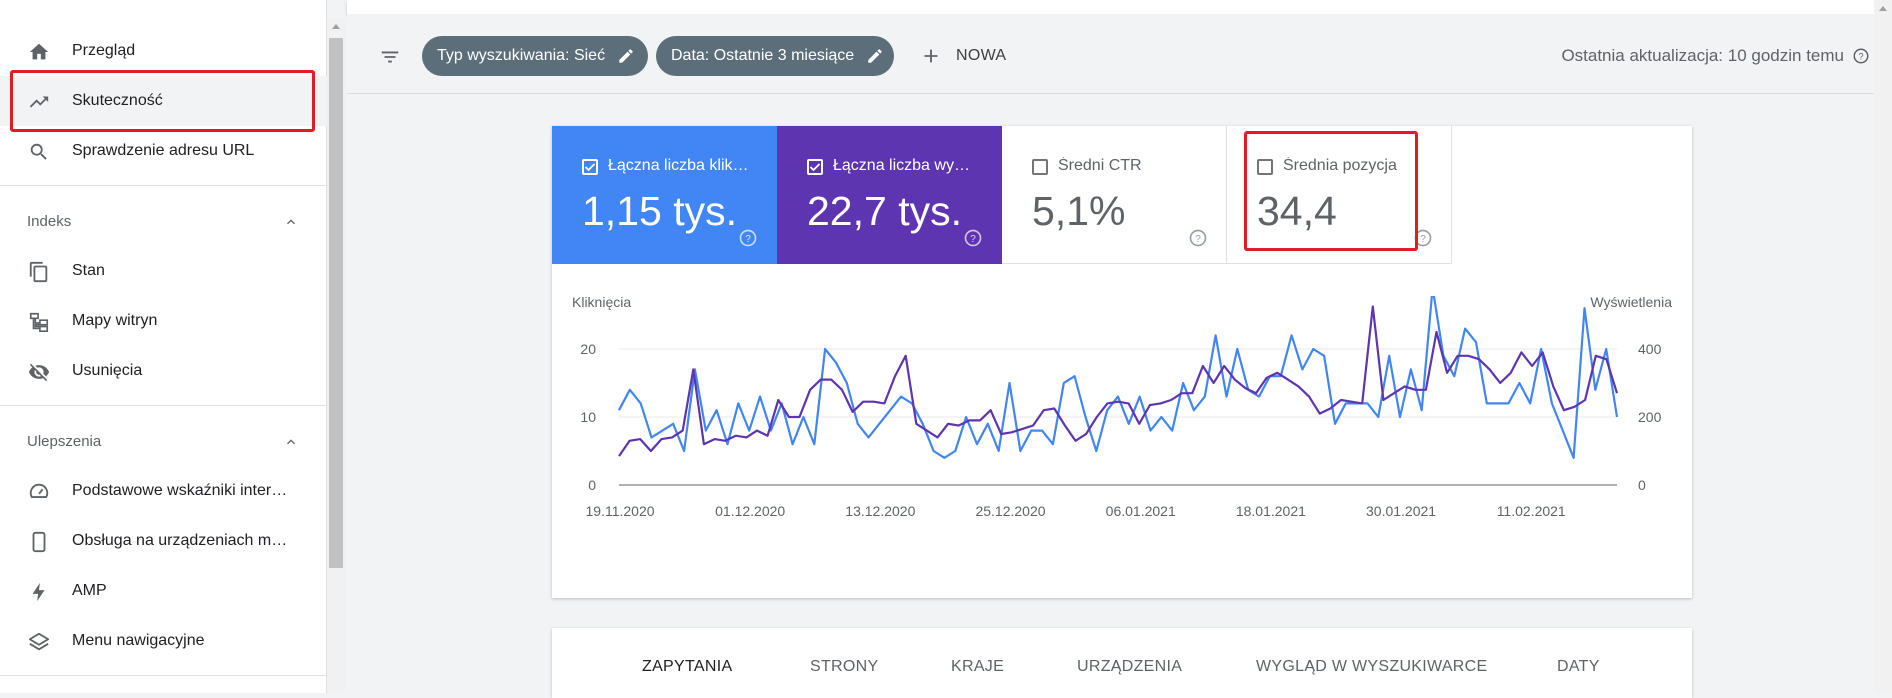  I want to click on home-icon, so click(39, 51).